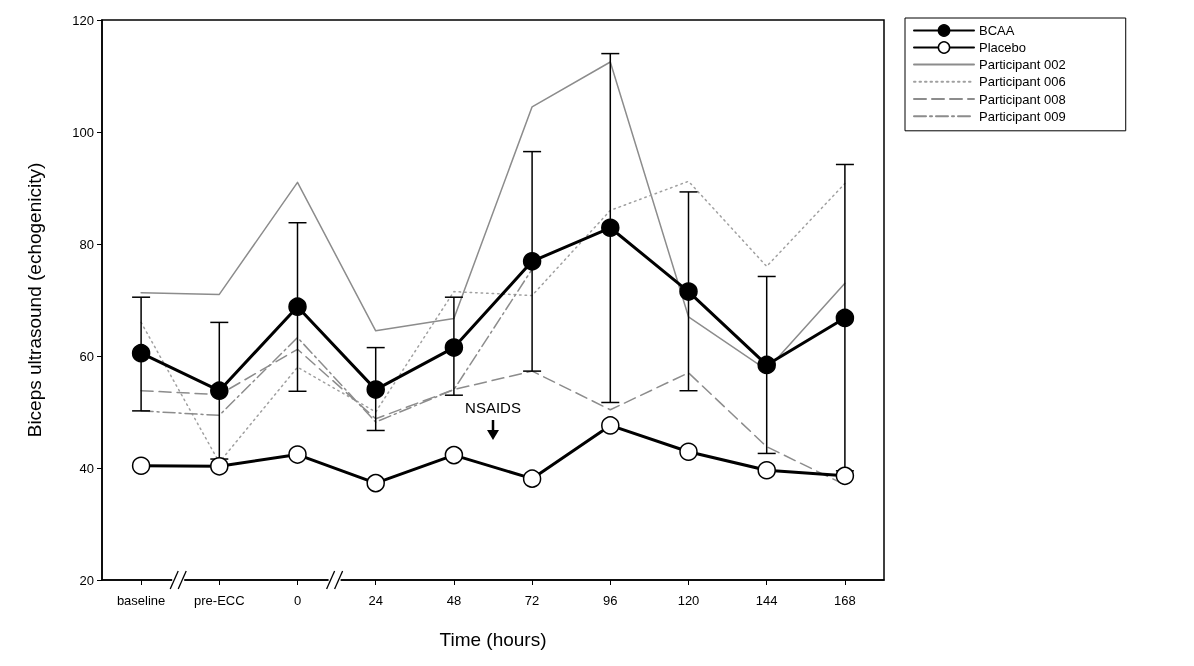 The image size is (1194, 666). I want to click on x-tick-label: 24, so click(375, 600).